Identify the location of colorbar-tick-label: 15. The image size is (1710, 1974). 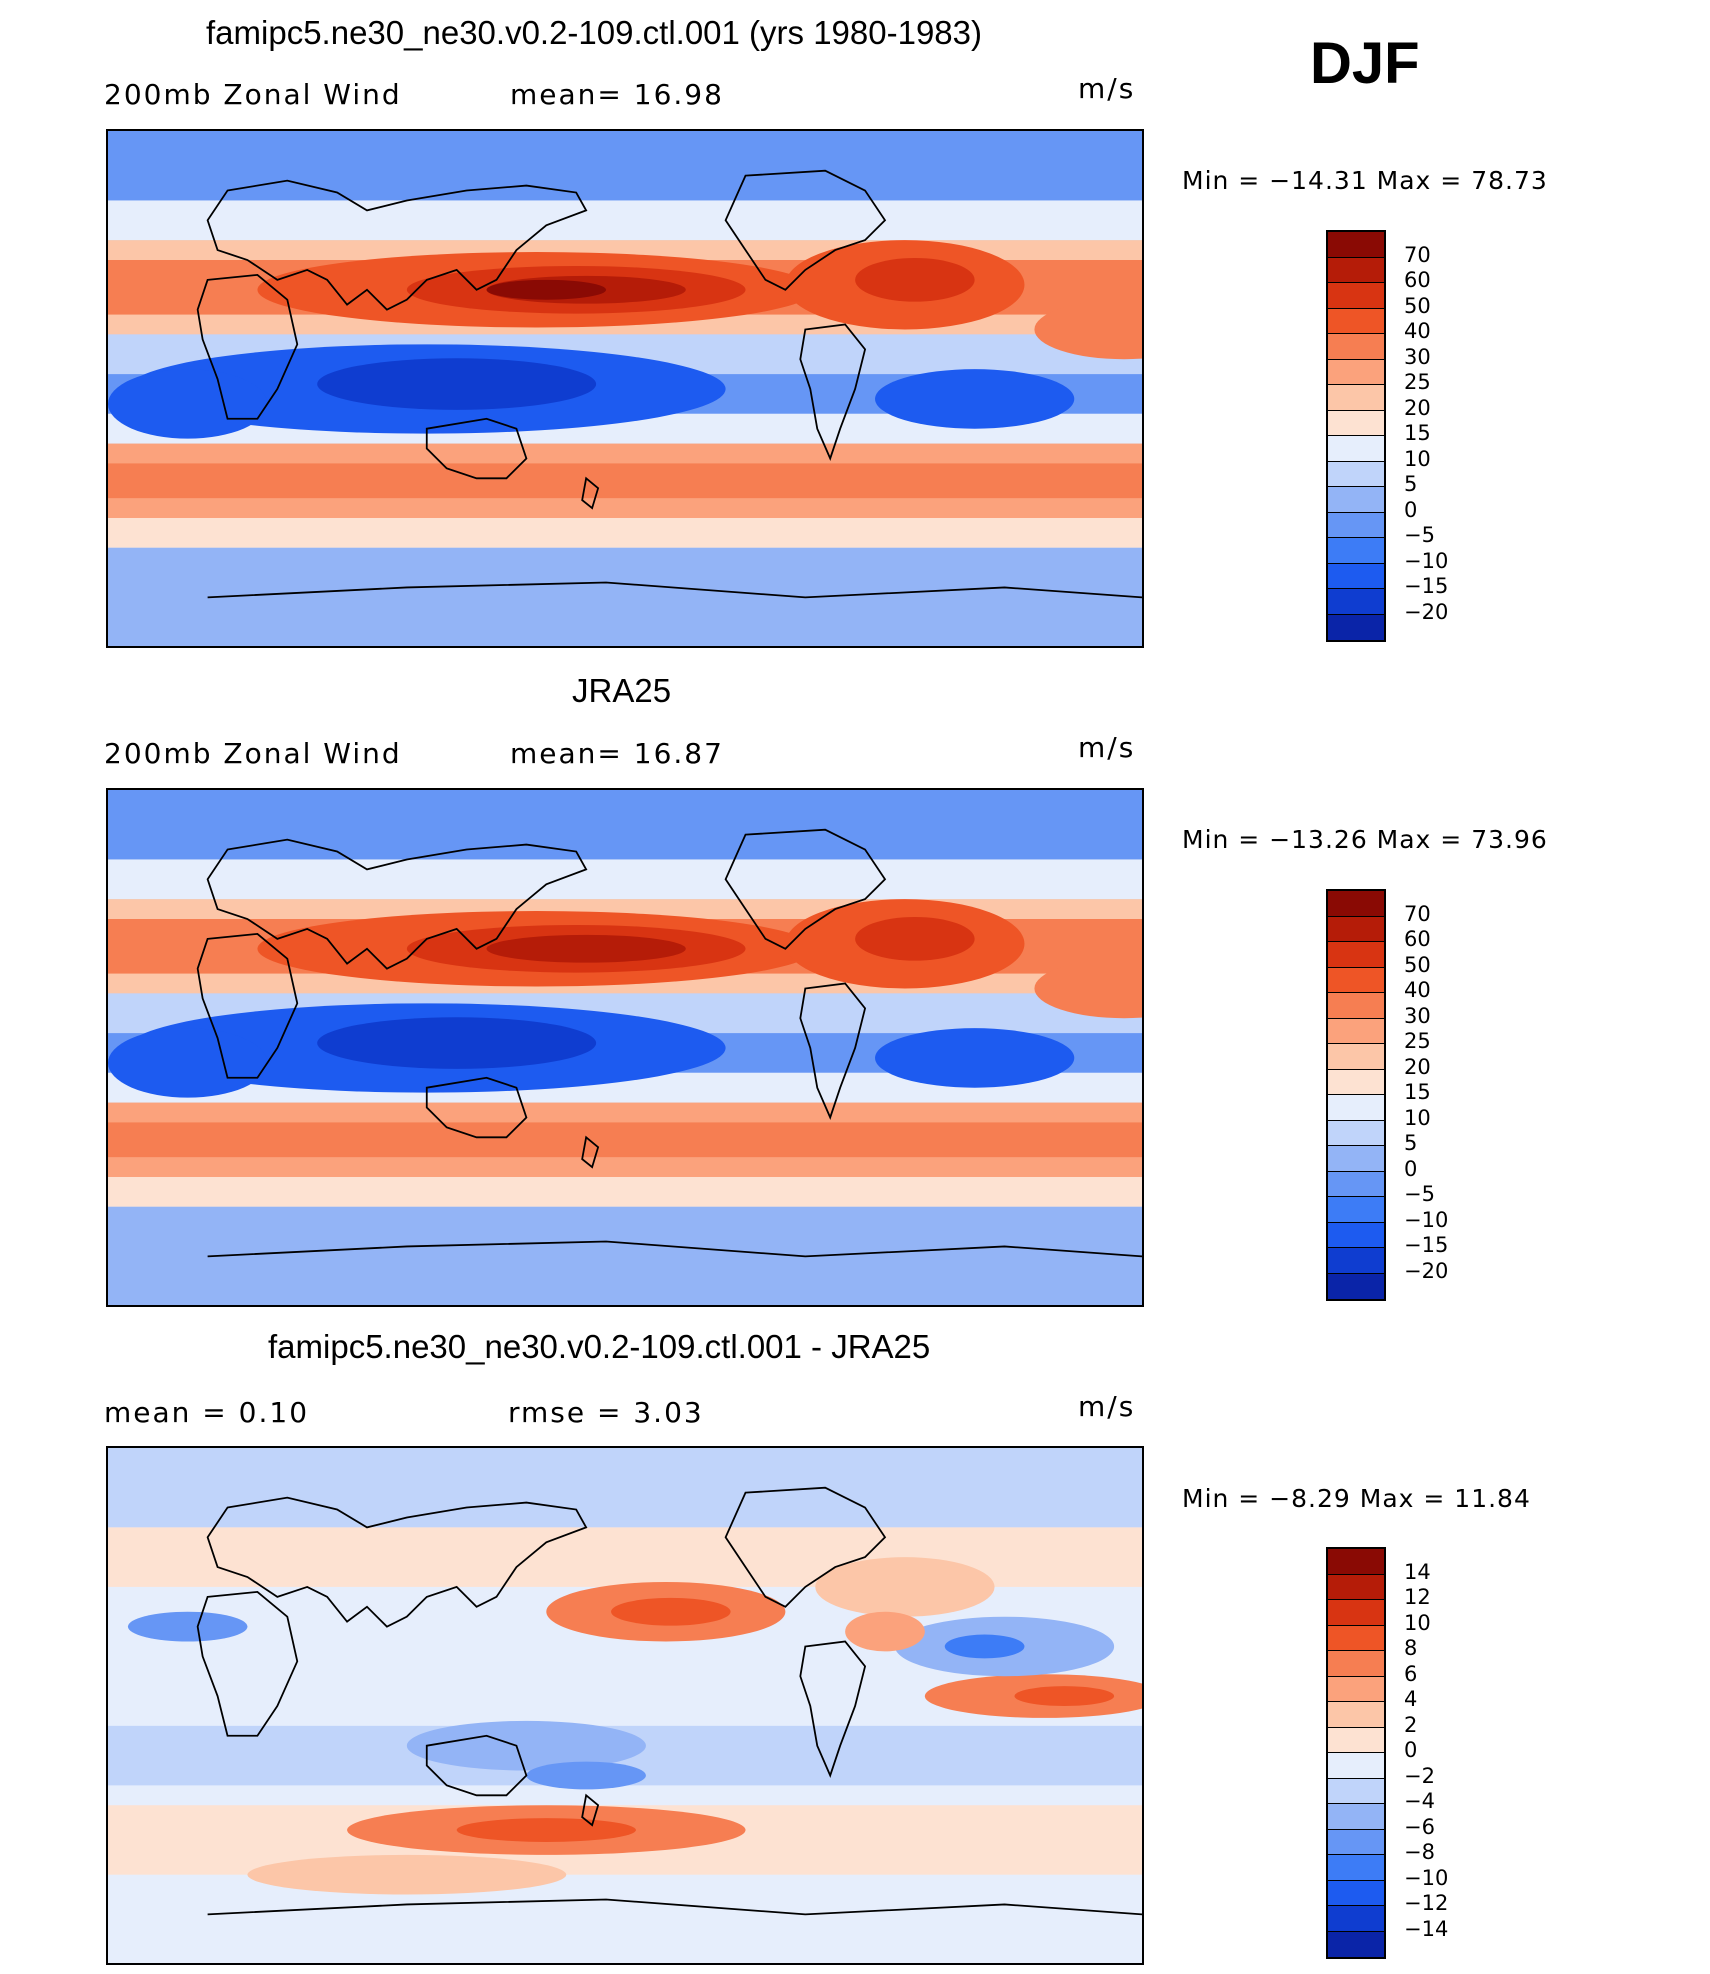
(1417, 433).